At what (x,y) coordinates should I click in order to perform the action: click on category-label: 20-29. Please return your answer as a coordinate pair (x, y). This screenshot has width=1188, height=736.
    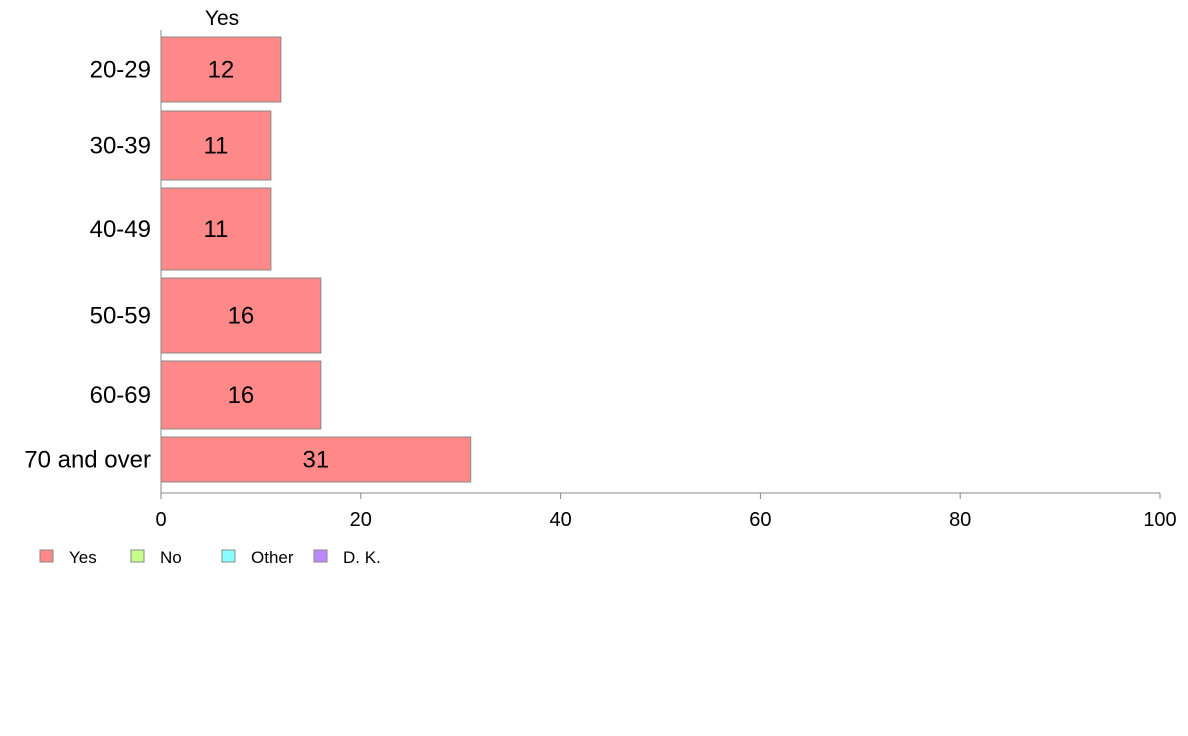
    Looking at the image, I should click on (120, 70).